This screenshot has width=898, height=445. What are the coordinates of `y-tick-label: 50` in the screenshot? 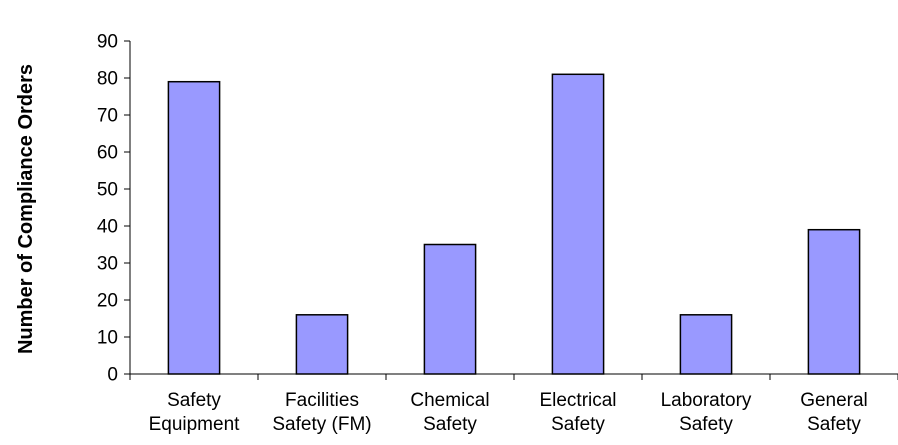 It's located at (107, 190).